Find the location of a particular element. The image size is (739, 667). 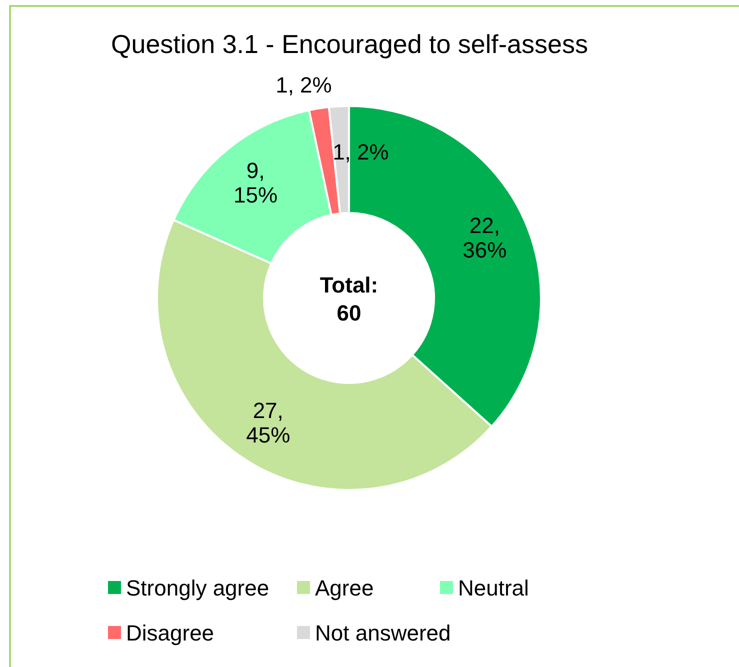

chart-title: Question 3.1 - Encouraged to self-assess is located at coordinates (349, 44).